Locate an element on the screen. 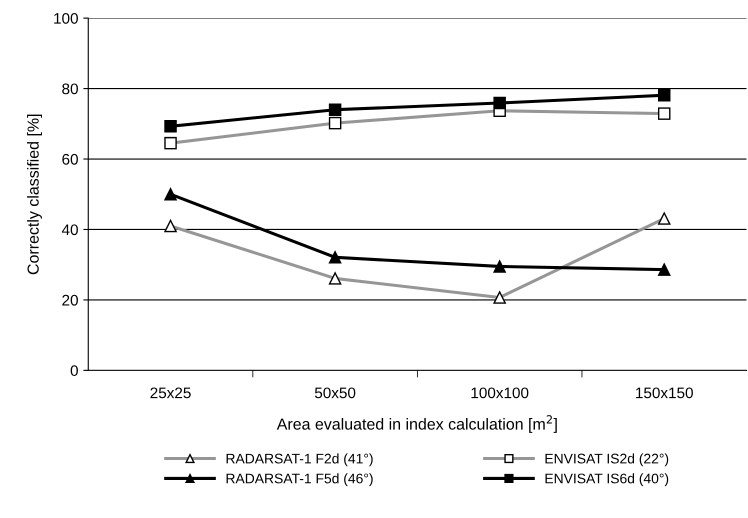  y-tick-label: 0 is located at coordinates (74, 370).